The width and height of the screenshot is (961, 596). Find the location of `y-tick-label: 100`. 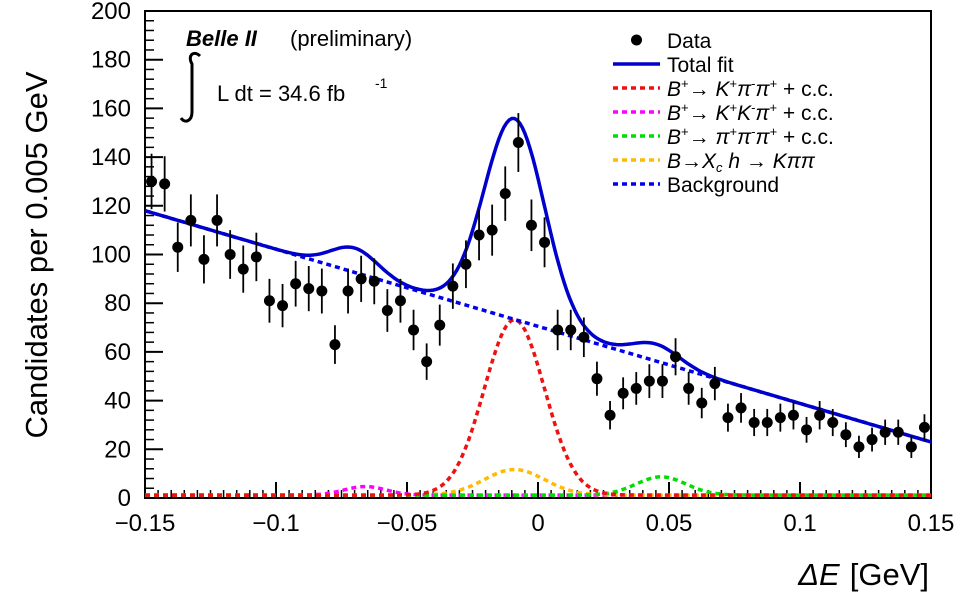

y-tick-label: 100 is located at coordinates (111, 255).